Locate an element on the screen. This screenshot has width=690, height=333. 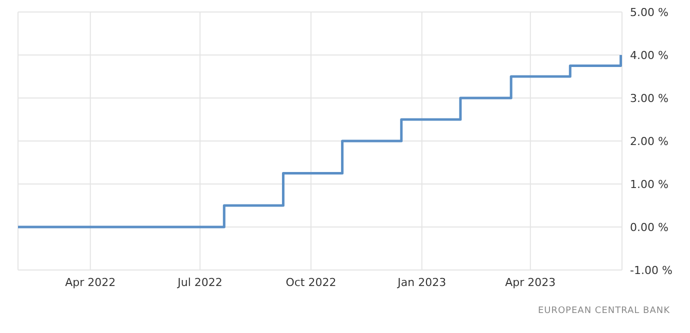
y-tick-label: 0.00 % is located at coordinates (649, 227).